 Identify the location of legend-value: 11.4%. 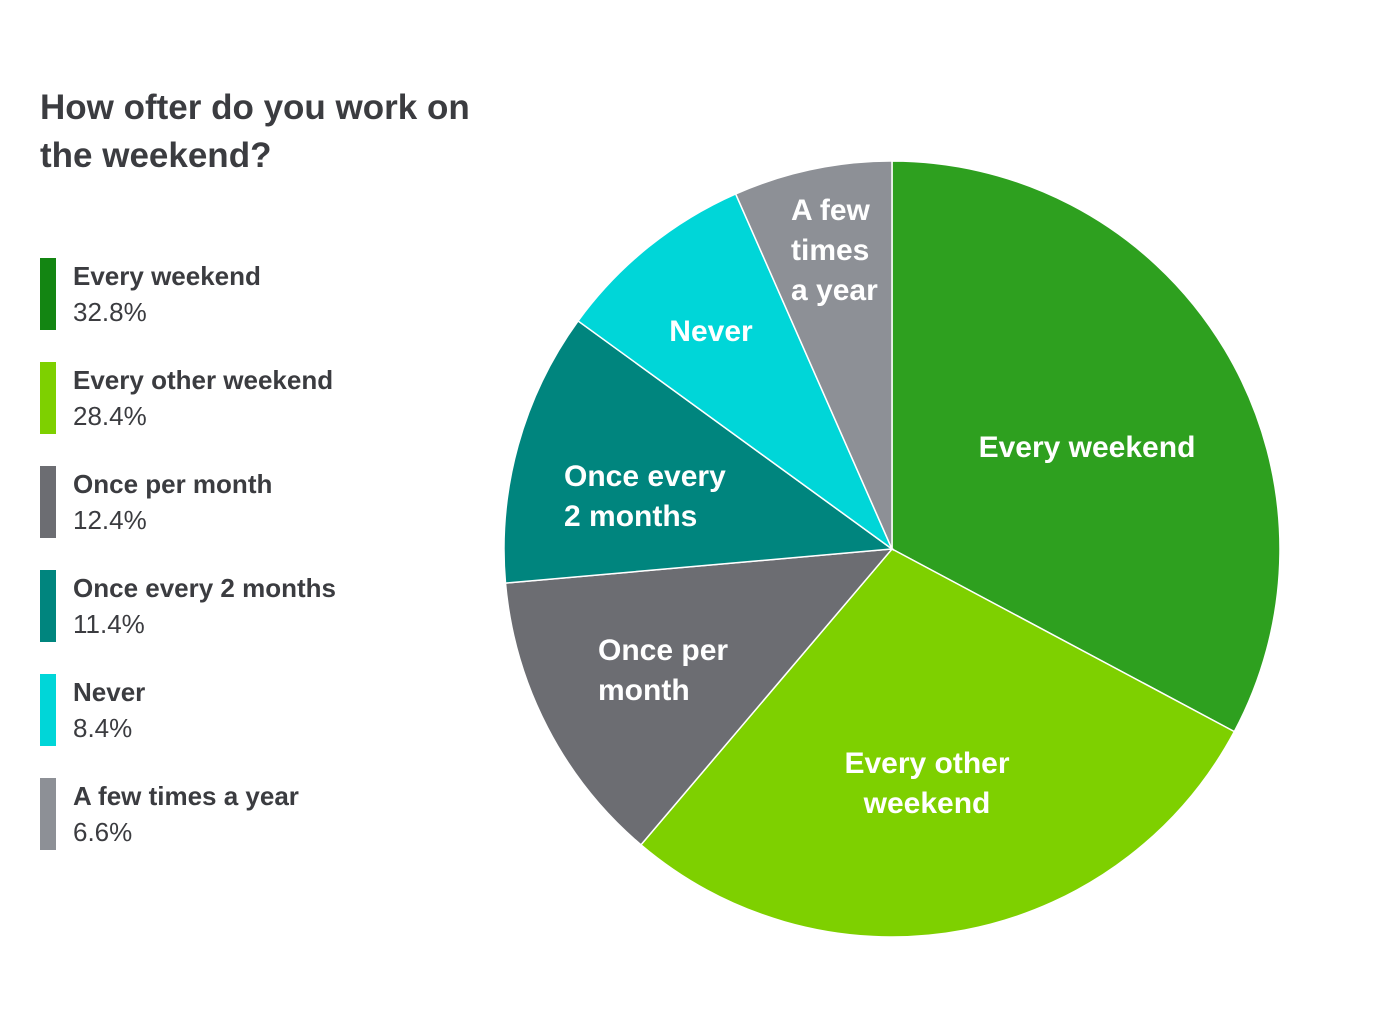
(109, 624).